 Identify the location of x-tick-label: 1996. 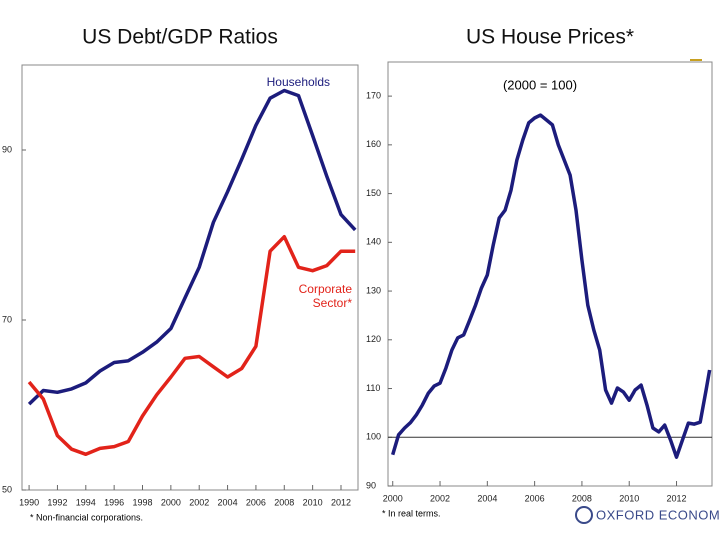
(114, 502).